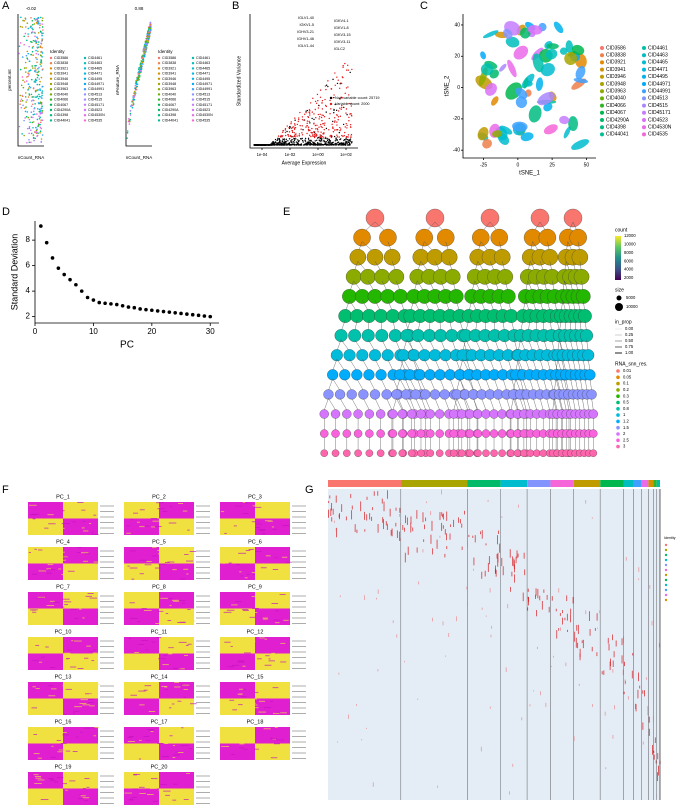 The height and width of the screenshot is (811, 693). I want to click on heatmap-title: PC_6, so click(255, 542).